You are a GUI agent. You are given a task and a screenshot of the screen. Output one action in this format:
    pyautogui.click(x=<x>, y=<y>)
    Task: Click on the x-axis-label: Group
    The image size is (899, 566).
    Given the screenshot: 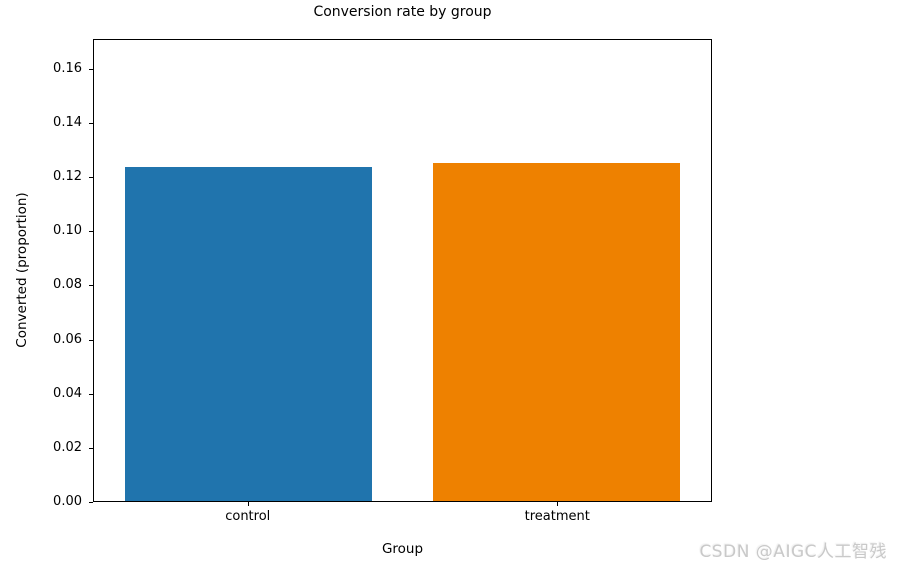 What is the action you would take?
    pyautogui.click(x=402, y=549)
    